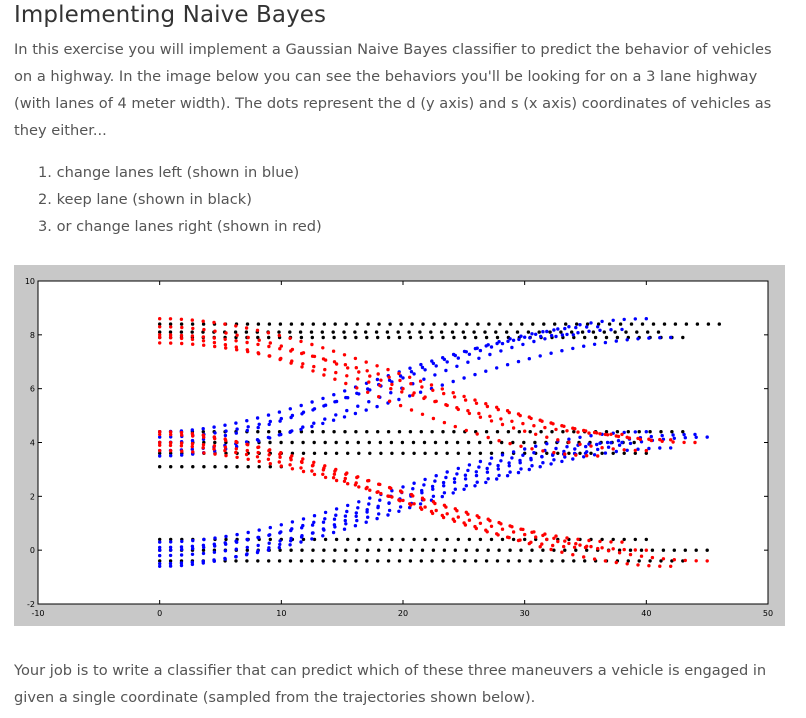 The width and height of the screenshot is (806, 718). Describe the element at coordinates (145, 199) in the screenshot. I see `behavior-item-keep: 2. keep lane (shown in black)` at that location.